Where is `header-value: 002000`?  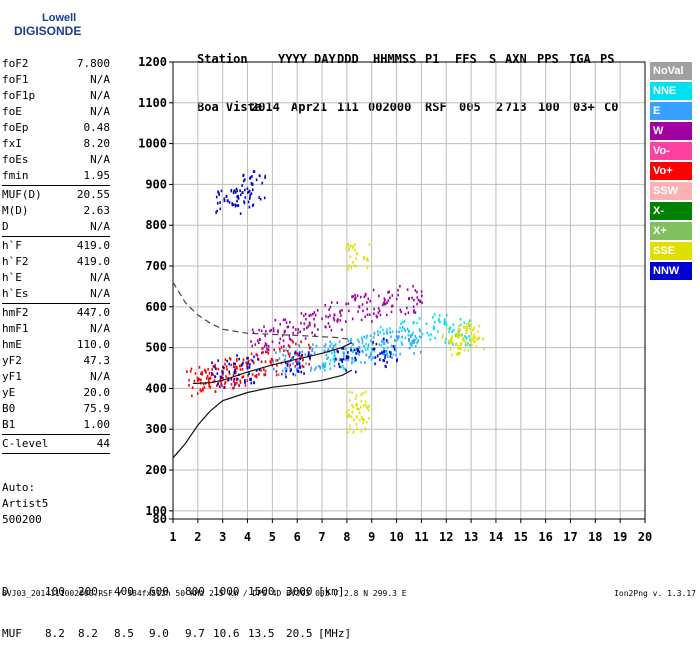
header-value: 002000 is located at coordinates (390, 107).